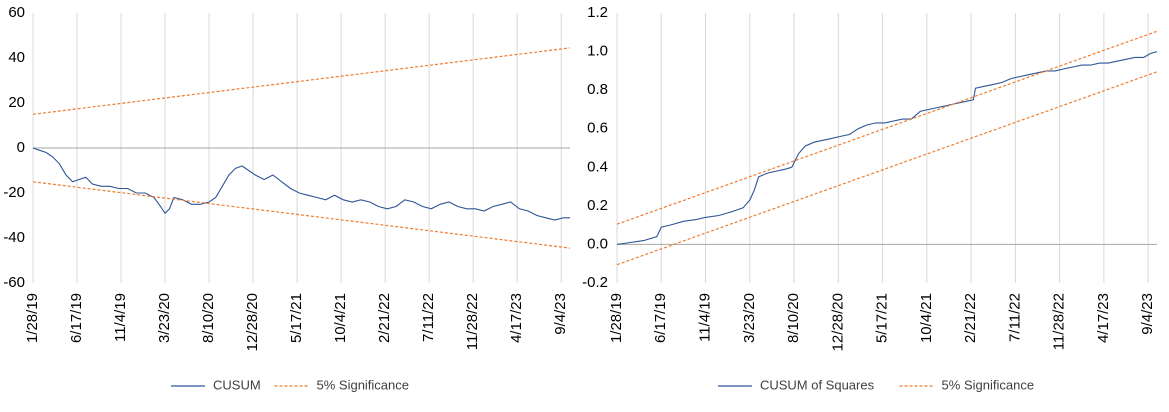 The width and height of the screenshot is (1169, 412). I want to click on y-tick-label: 0.2, so click(597, 205).